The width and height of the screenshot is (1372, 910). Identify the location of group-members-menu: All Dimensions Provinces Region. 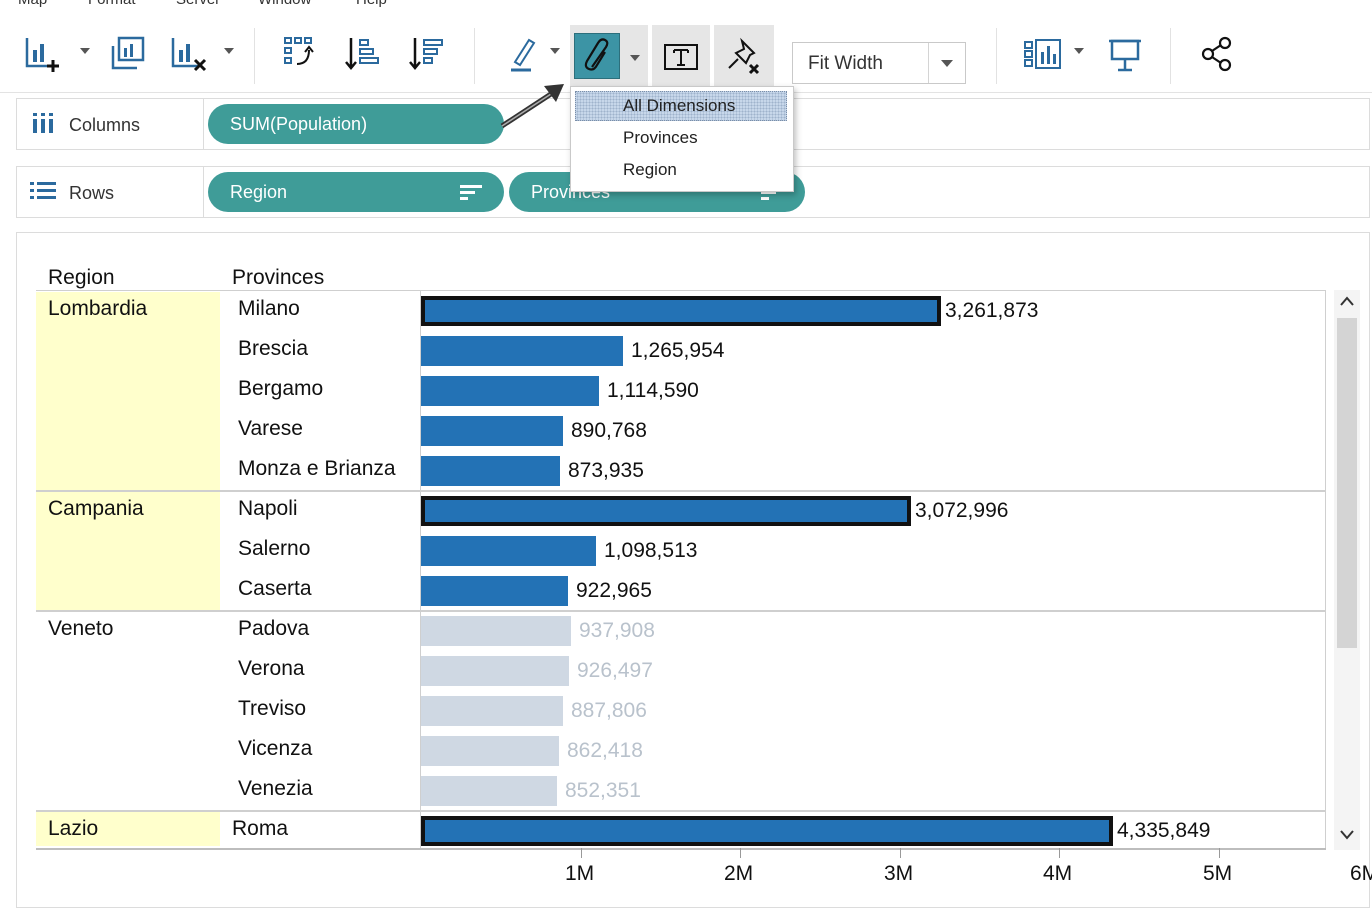
(682, 139).